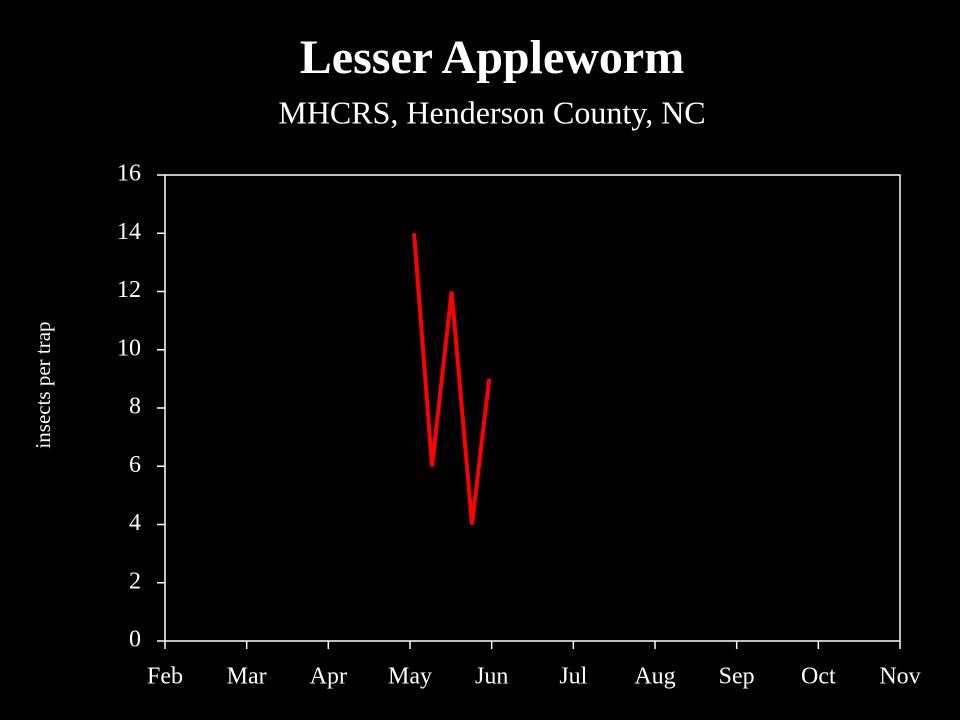 The width and height of the screenshot is (960, 720). I want to click on y-tick-label: 2, so click(135, 581).